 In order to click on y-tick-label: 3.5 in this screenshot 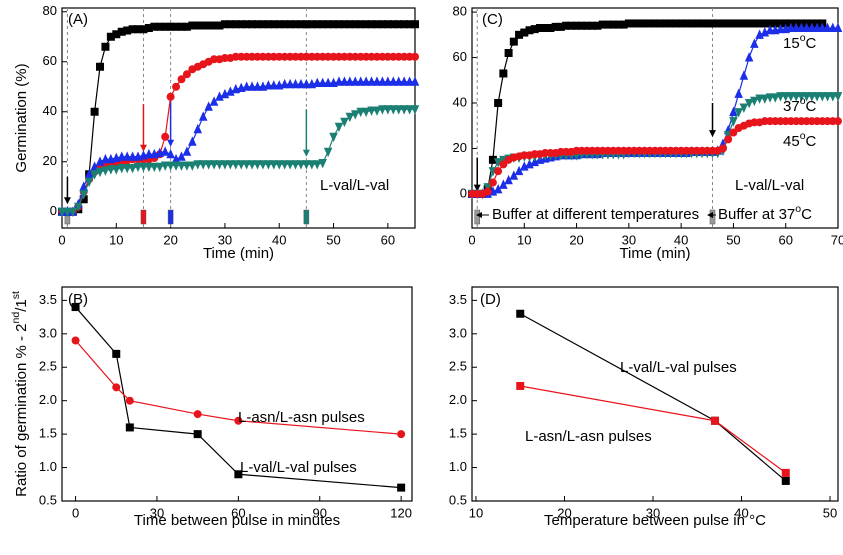, I will do `click(48, 299)`.